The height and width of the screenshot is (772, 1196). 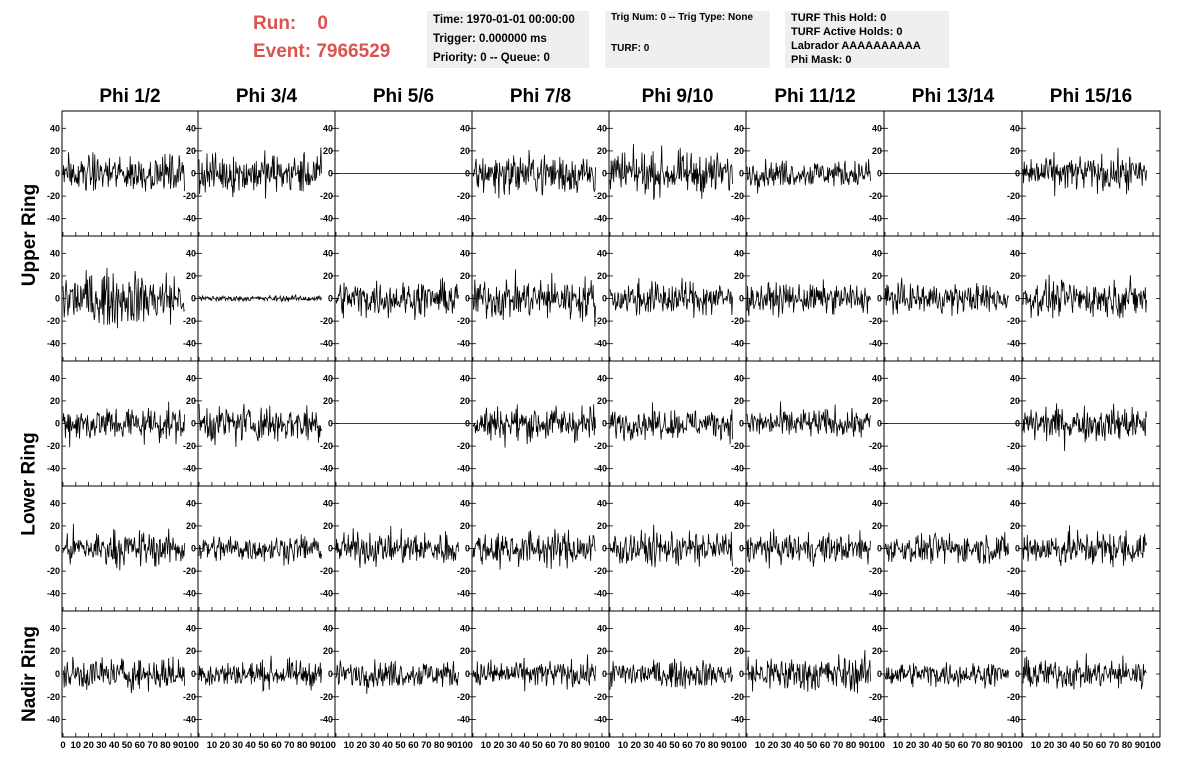 I want to click on column-header-phi-7-8: Phi 7/8, so click(x=540, y=96).